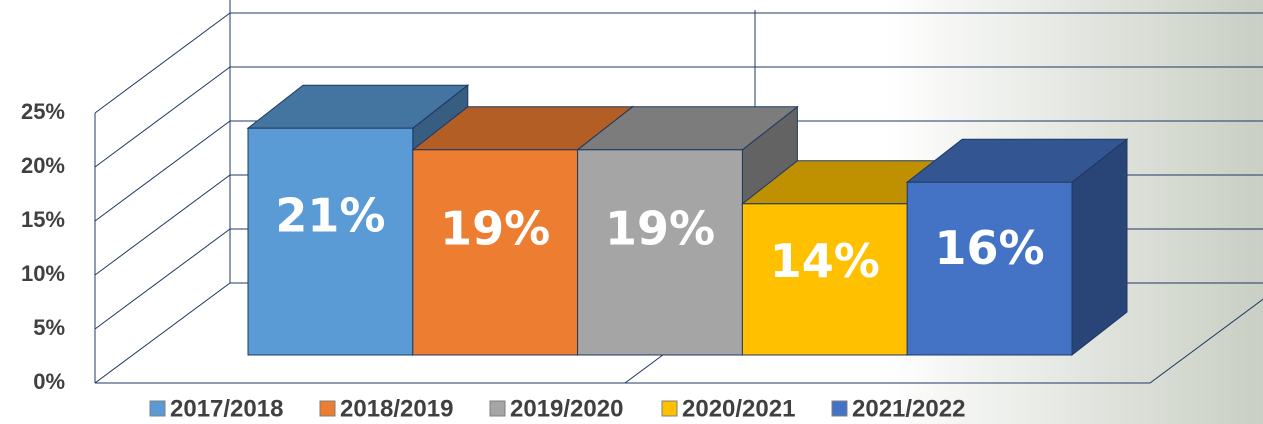 Image resolution: width=1263 pixels, height=424 pixels. What do you see at coordinates (226, 408) in the screenshot?
I see `legend-label: 2017/2018` at bounding box center [226, 408].